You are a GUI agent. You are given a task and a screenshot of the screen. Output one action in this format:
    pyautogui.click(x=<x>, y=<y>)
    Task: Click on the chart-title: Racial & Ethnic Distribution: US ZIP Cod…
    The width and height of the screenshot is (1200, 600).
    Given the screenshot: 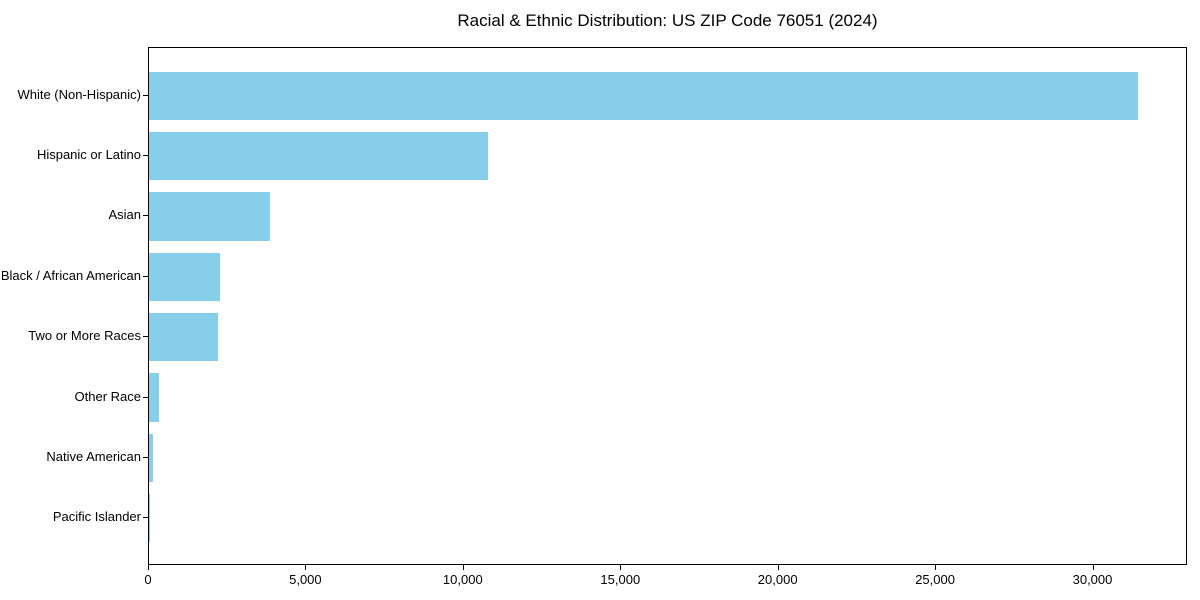 What is the action you would take?
    pyautogui.click(x=667, y=20)
    